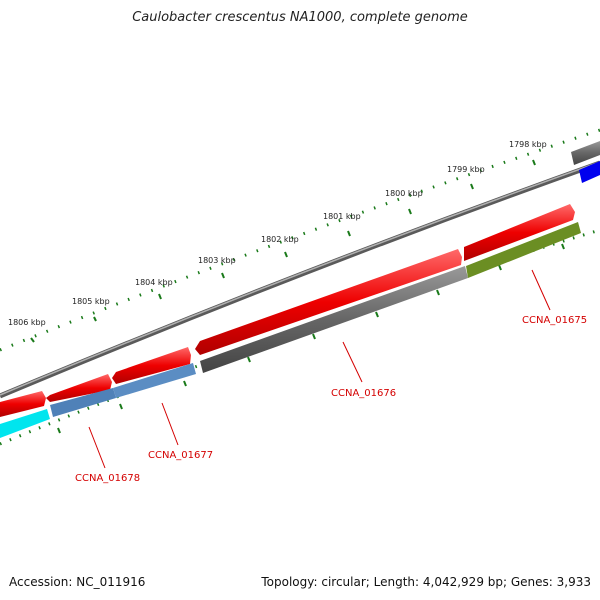  I want to click on accession-text: Accession: NC_011916, so click(77, 582).